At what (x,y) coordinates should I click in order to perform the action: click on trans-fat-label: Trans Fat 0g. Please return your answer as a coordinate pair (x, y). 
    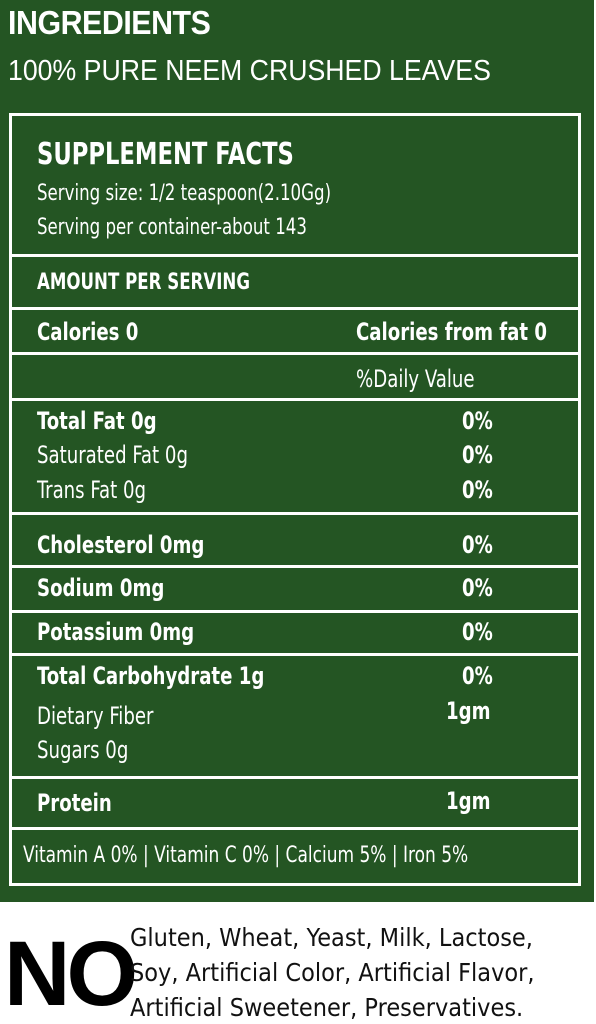
    Looking at the image, I should click on (92, 490).